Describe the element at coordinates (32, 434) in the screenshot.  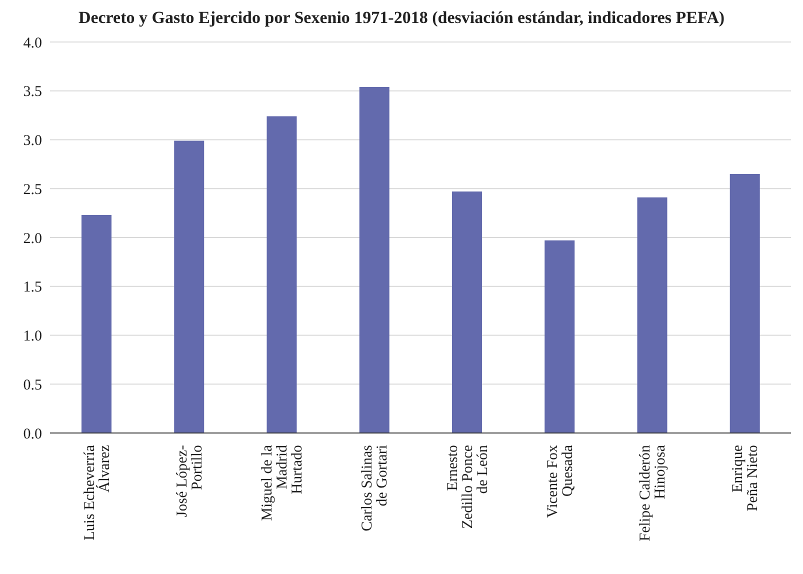
I see `y-tick-label: 0.0` at that location.